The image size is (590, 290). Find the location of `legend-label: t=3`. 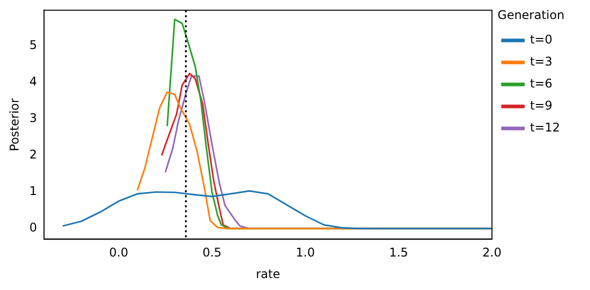

legend-label: t=3 is located at coordinates (541, 61).